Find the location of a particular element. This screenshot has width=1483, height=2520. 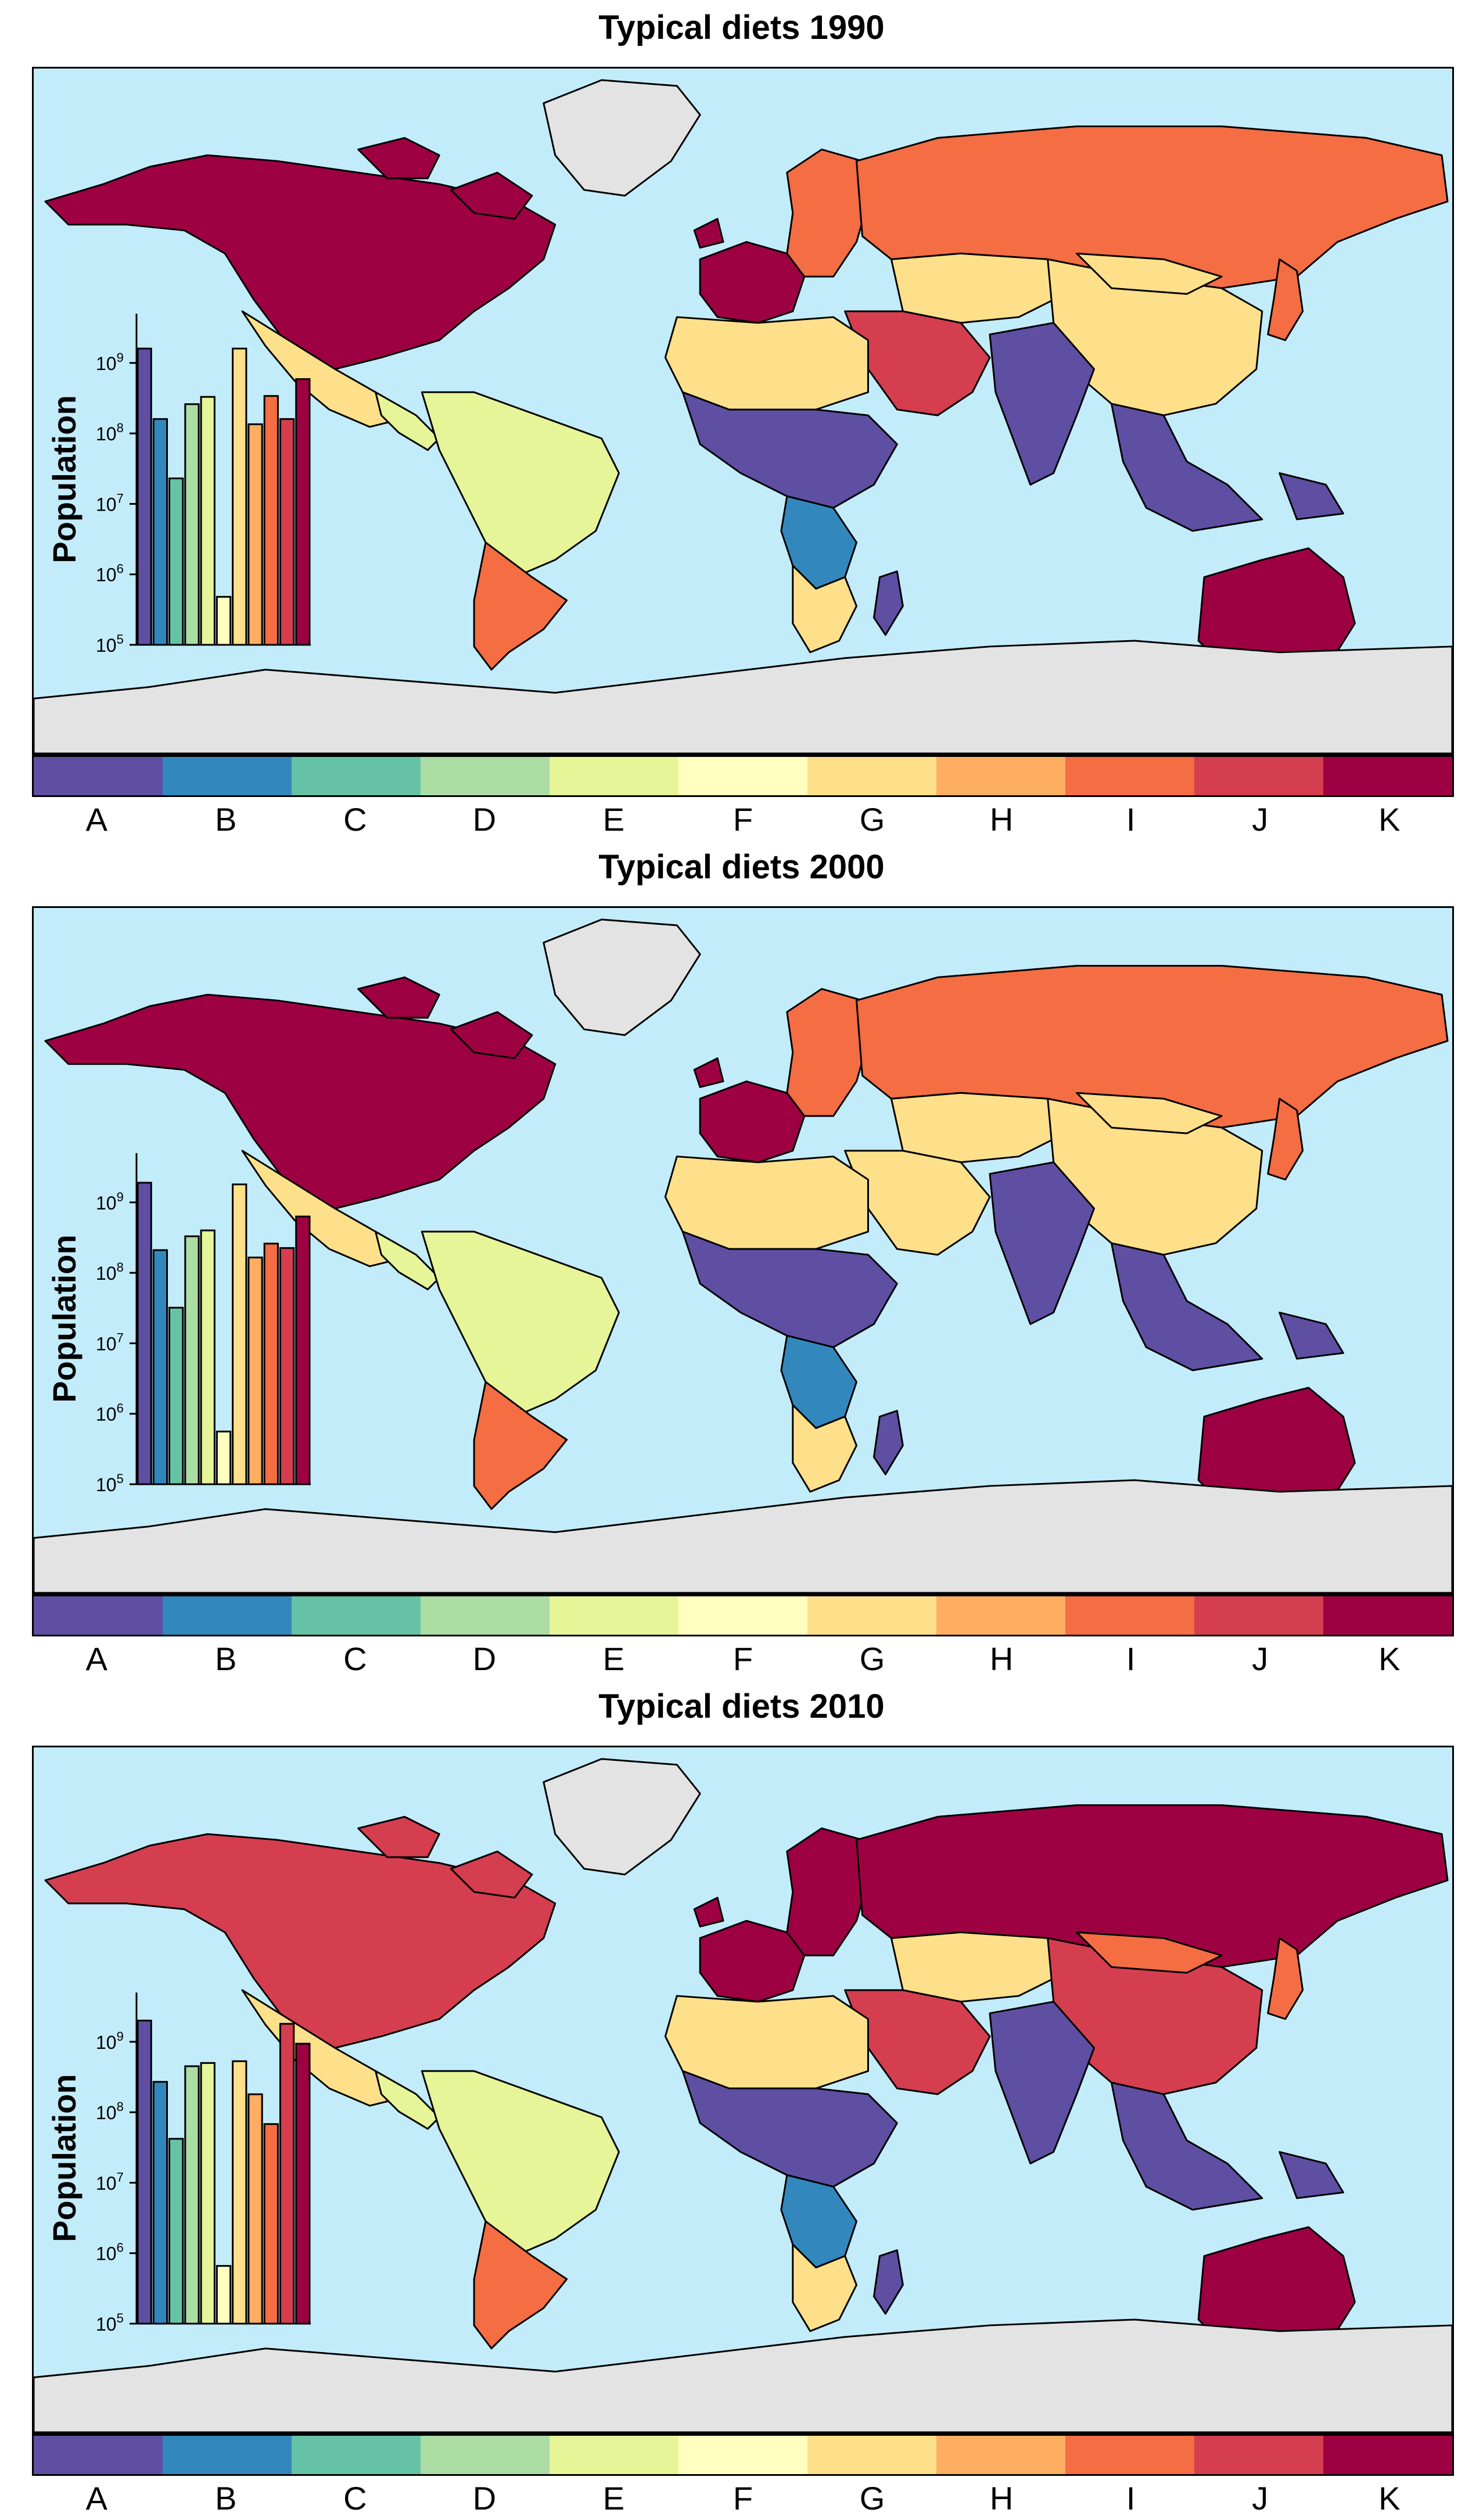

legend-swatch-K is located at coordinates (1387, 776).